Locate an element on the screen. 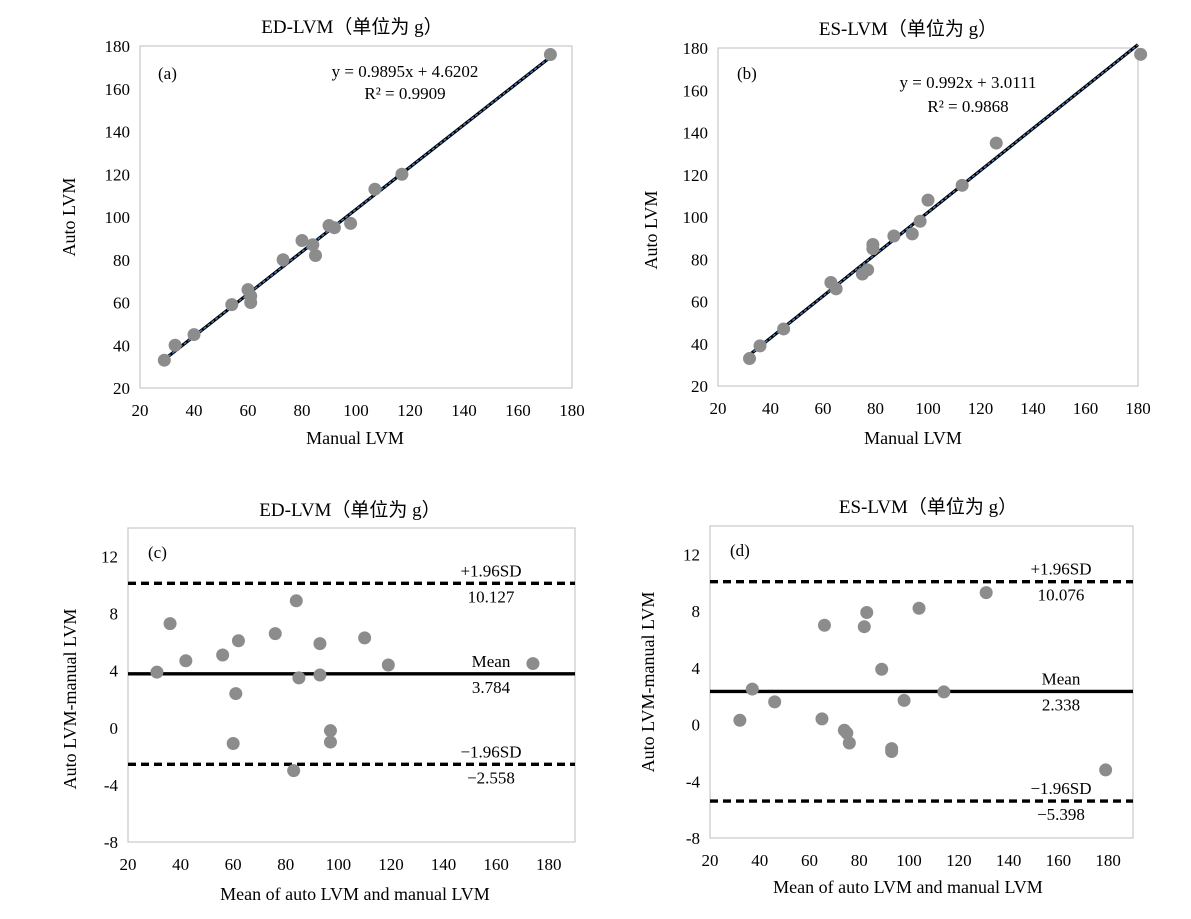 Image resolution: width=1191 pixels, height=919 pixels. y-axis-label: Auto LVM-manual LVM is located at coordinates (648, 682).